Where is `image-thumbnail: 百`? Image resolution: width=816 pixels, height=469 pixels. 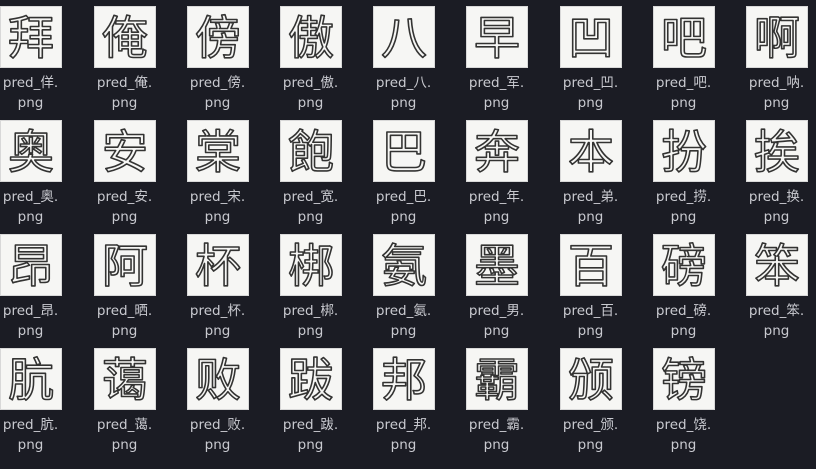 image-thumbnail: 百 is located at coordinates (590, 265).